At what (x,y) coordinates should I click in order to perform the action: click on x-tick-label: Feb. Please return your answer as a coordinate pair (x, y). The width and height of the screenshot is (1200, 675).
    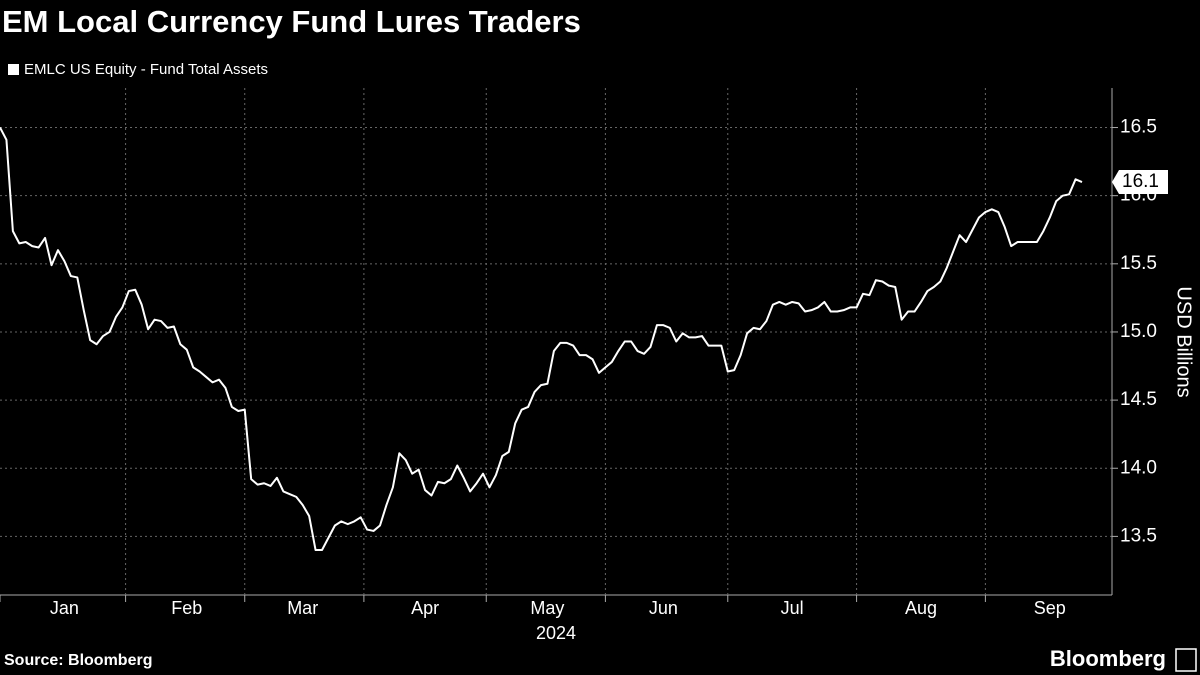
    Looking at the image, I should click on (186, 608).